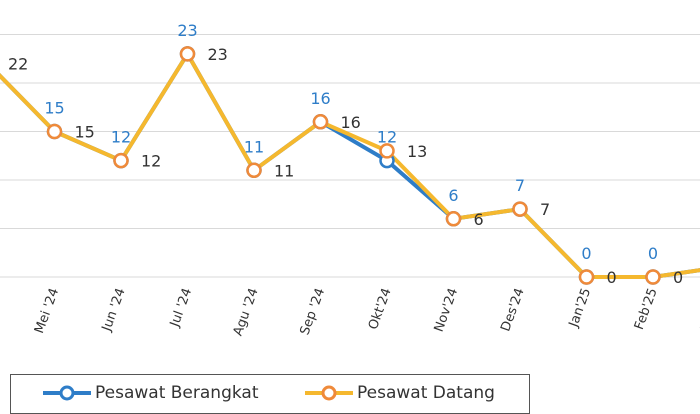 The image size is (700, 414). Describe the element at coordinates (254, 146) in the screenshot. I see `data-label-departures: 11` at that location.